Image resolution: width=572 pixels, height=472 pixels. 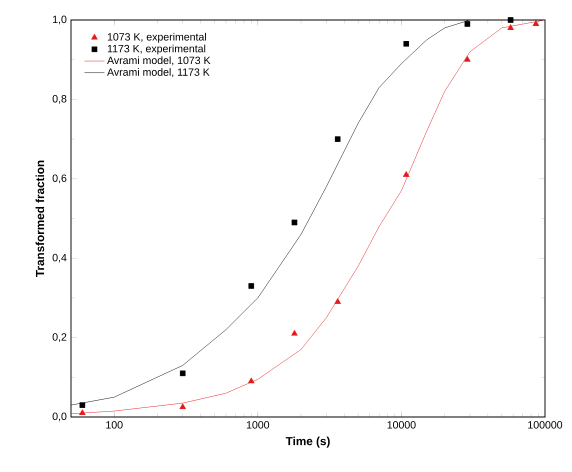 I want to click on x-tick-label: 100000, so click(x=545, y=425).